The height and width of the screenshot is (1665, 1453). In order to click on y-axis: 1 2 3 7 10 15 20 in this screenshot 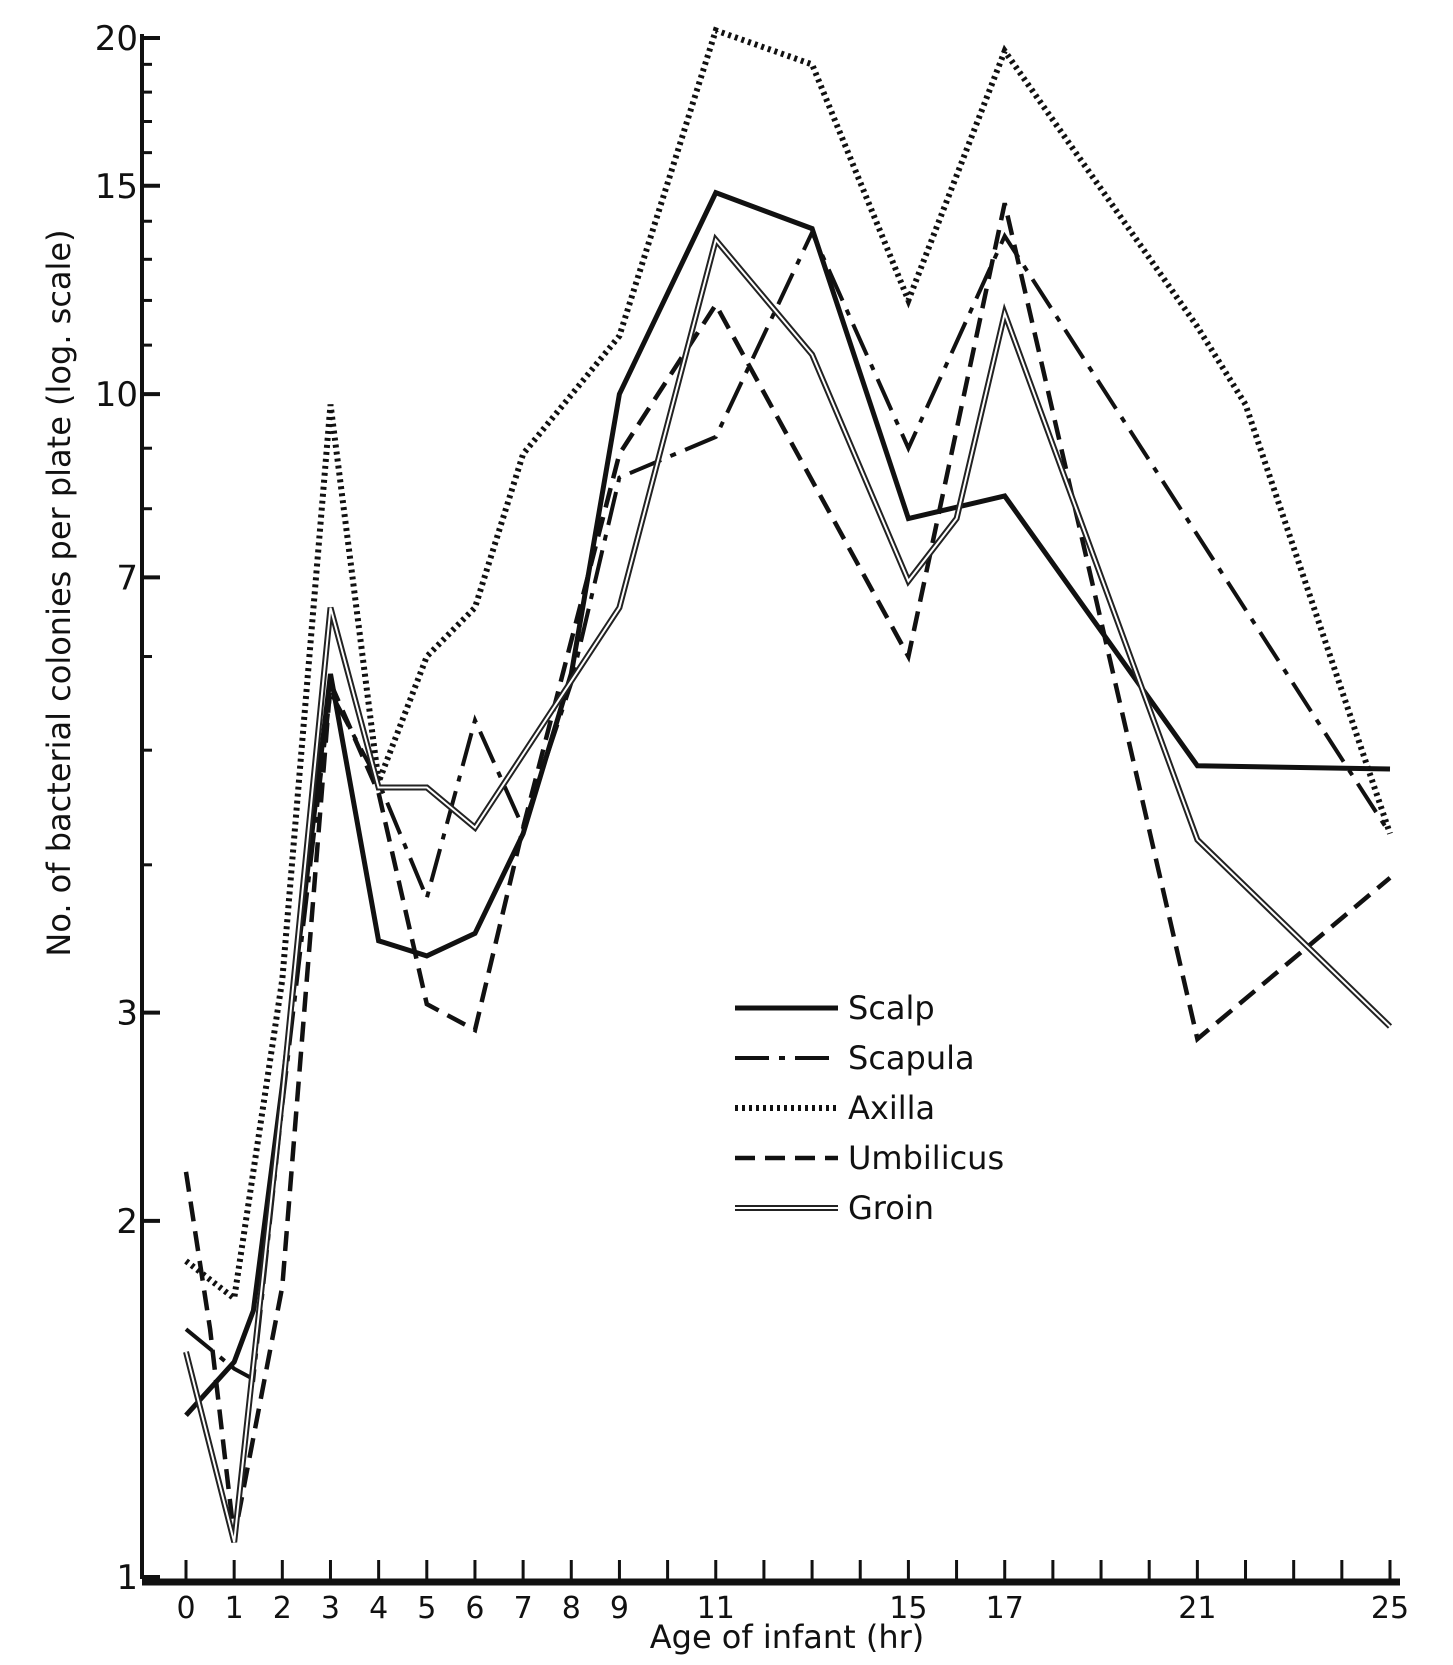, I will do `click(127, 808)`.